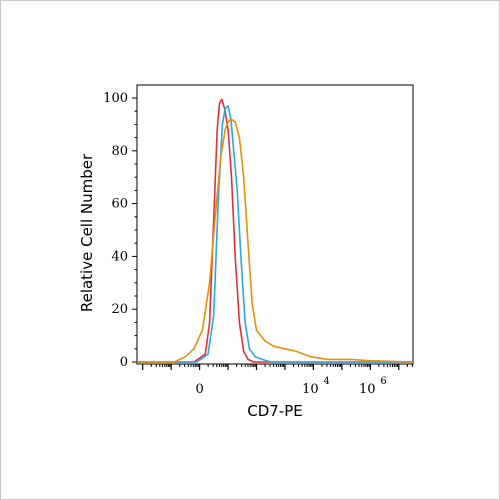 The width and height of the screenshot is (500, 500). What do you see at coordinates (124, 362) in the screenshot?
I see `y-tick-label: 0` at bounding box center [124, 362].